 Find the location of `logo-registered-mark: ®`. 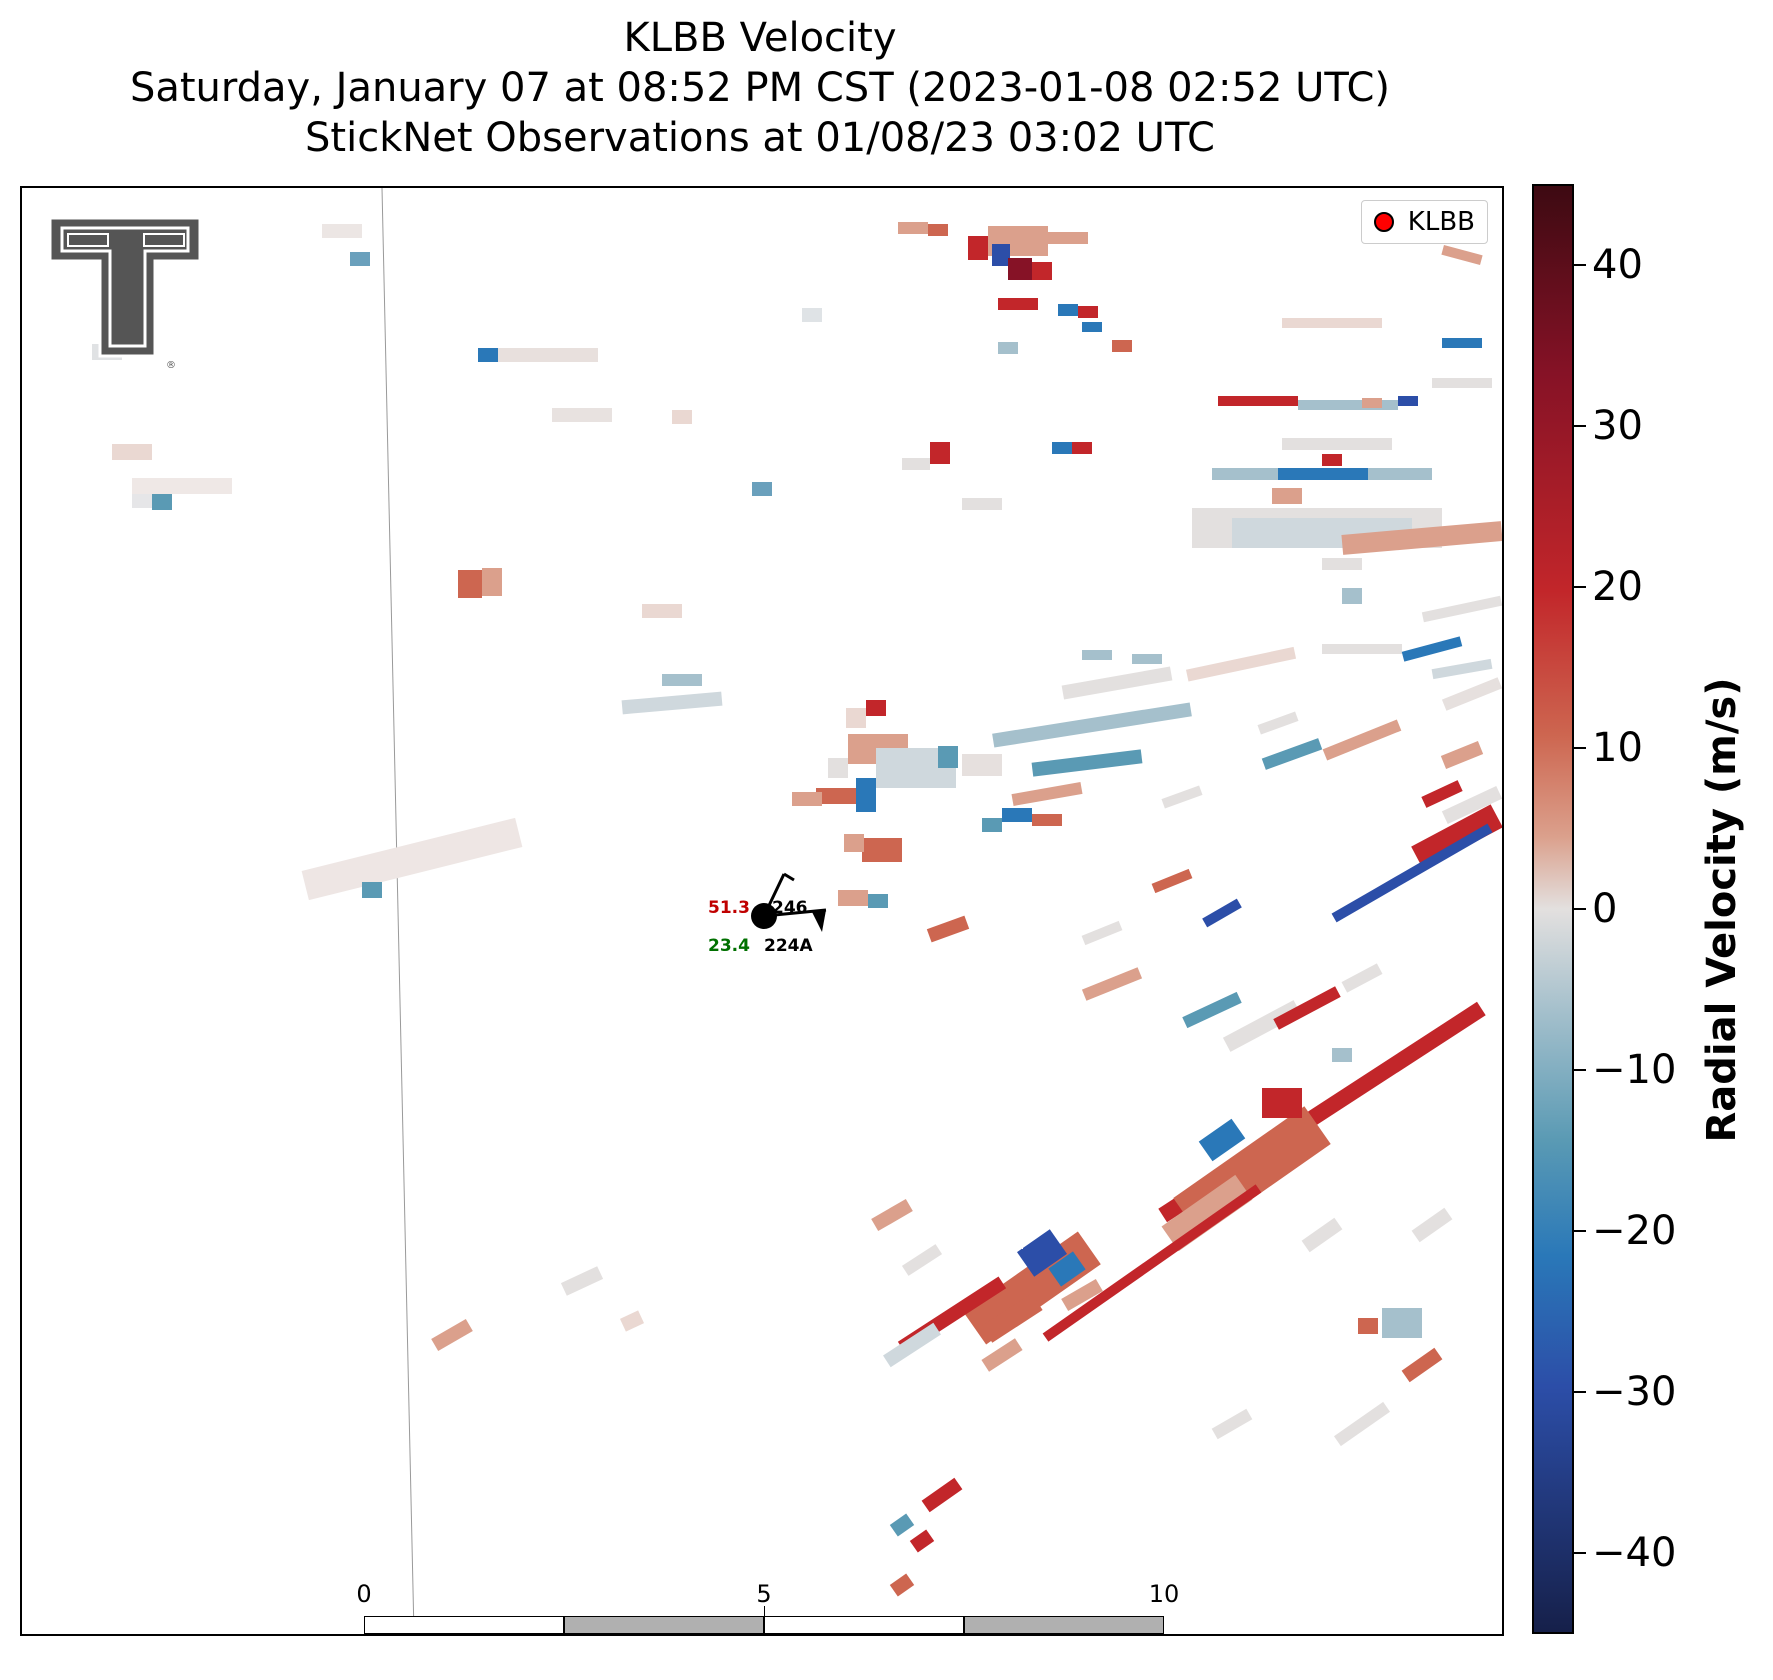

logo-registered-mark: ® is located at coordinates (171, 365).